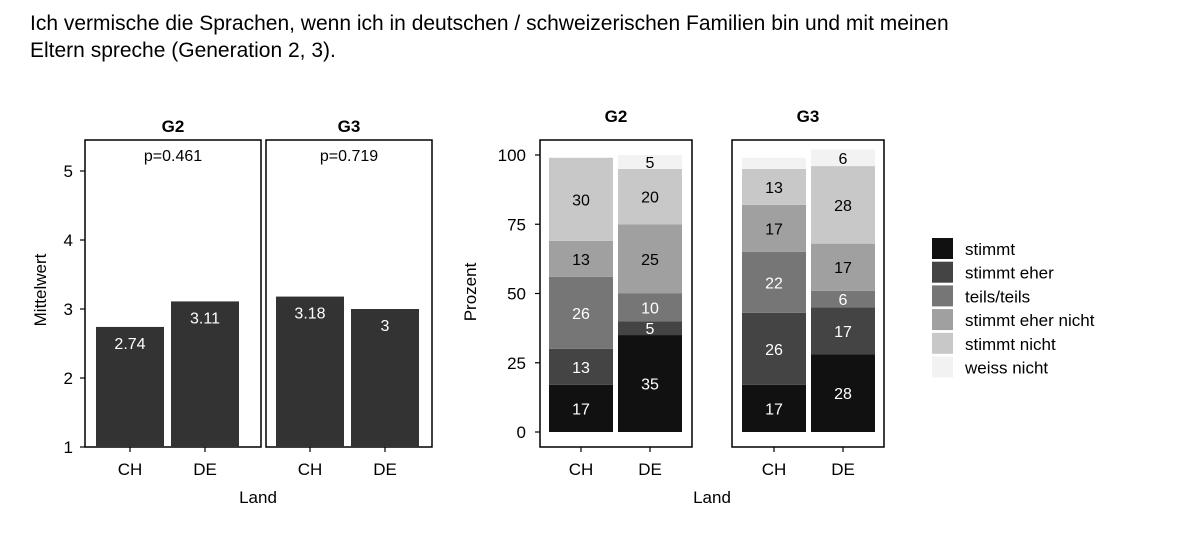 This screenshot has height=539, width=1178. Describe the element at coordinates (183, 50) in the screenshot. I see `title-line-2: Eltern spreche (Generation 2, 3).` at that location.